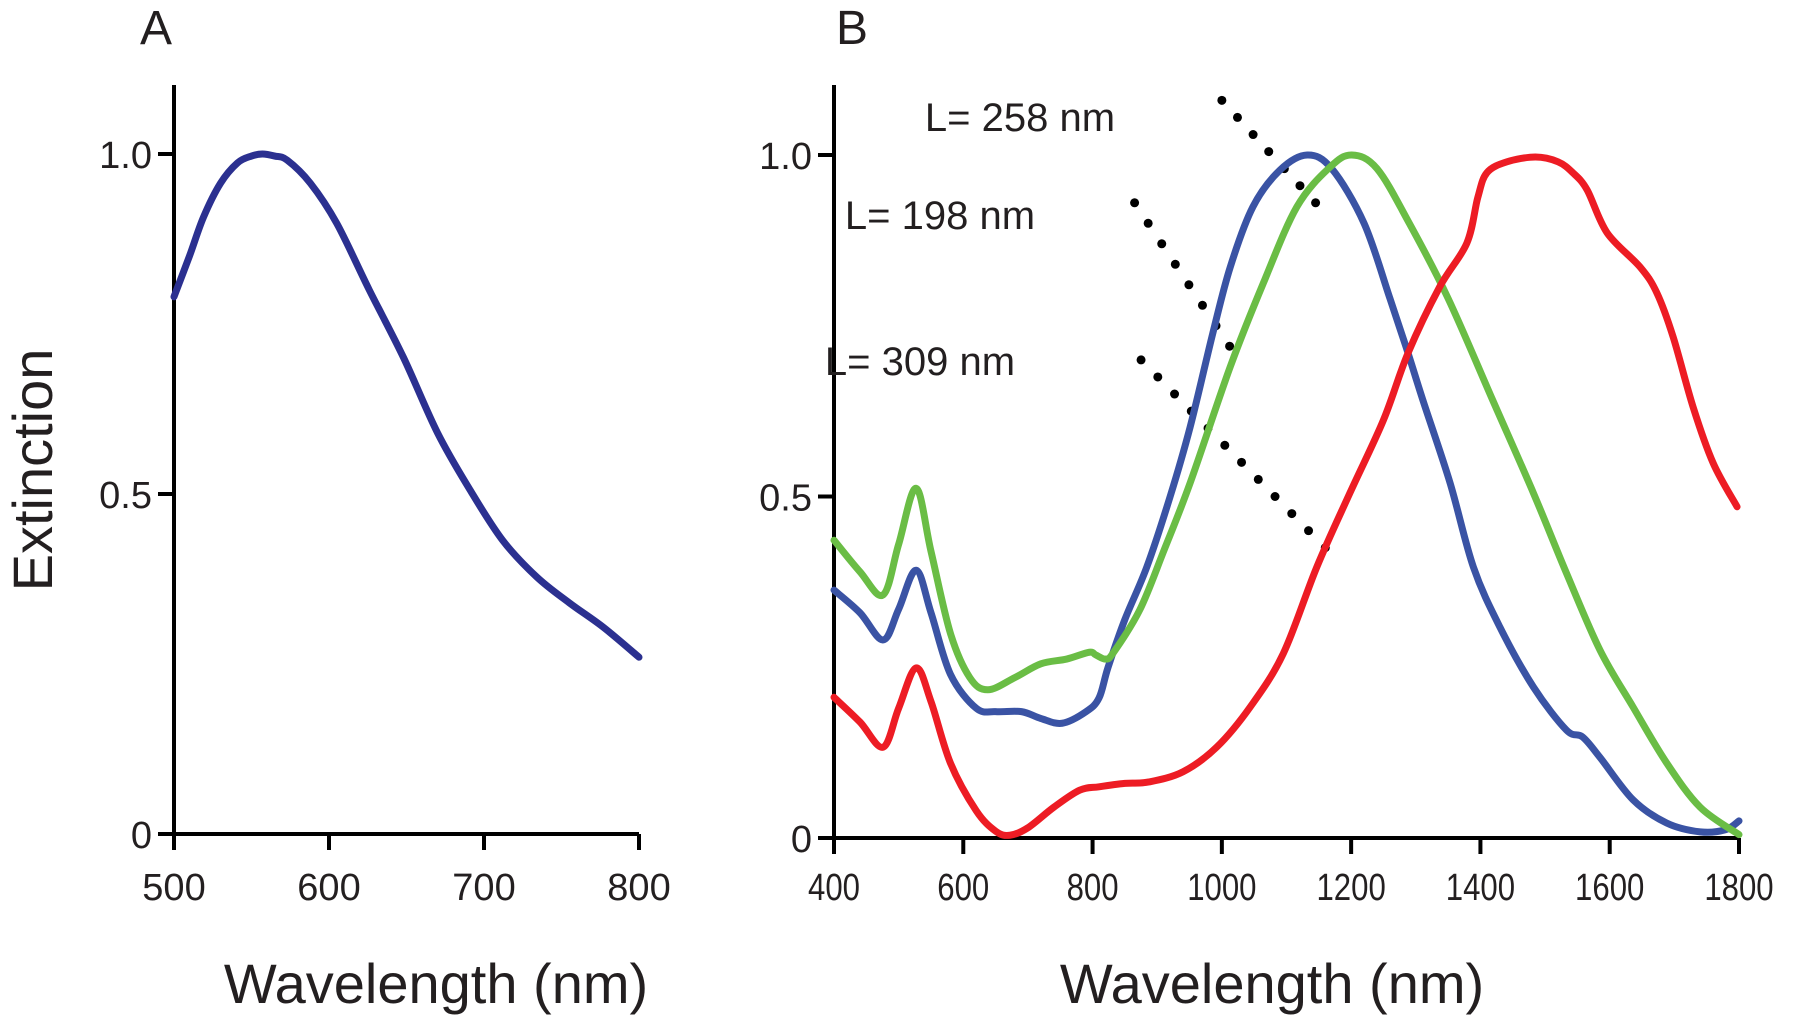 The image size is (1800, 1025). I want to click on panel-a-x-tick-label: 500, so click(173, 888).